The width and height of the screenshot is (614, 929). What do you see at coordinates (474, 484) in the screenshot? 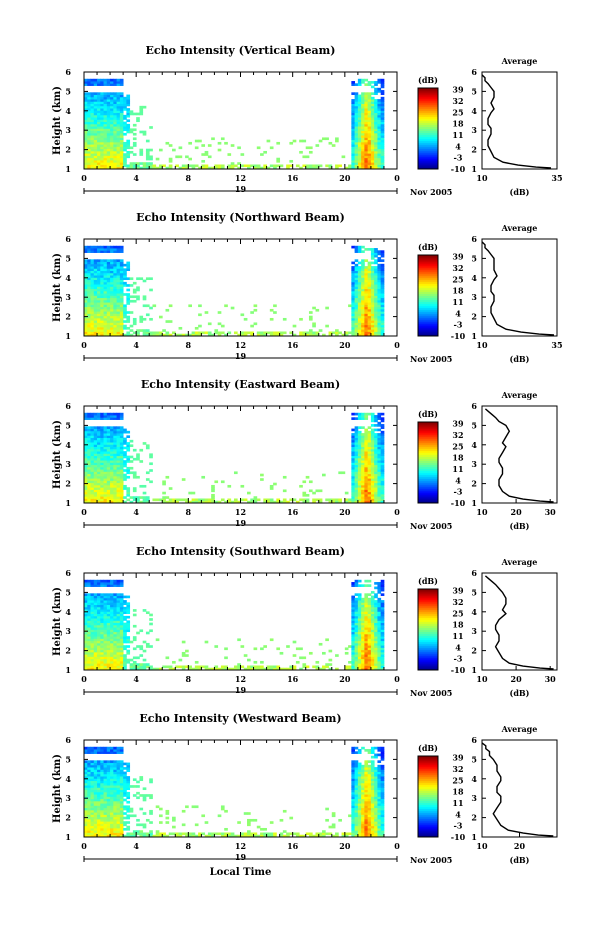
I see `profile-y-tick-label: 2` at bounding box center [474, 484].